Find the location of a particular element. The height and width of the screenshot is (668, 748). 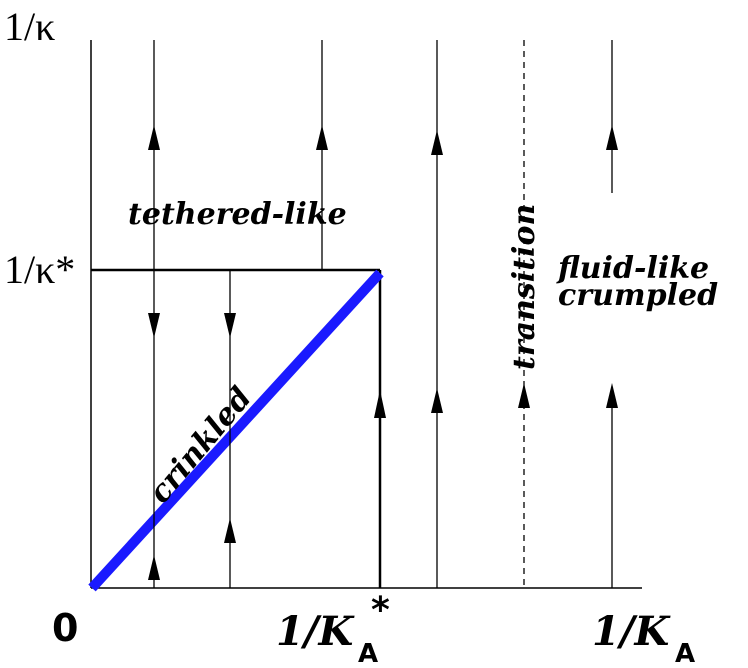

tethered-like-label: tethered-like is located at coordinates (237, 214).